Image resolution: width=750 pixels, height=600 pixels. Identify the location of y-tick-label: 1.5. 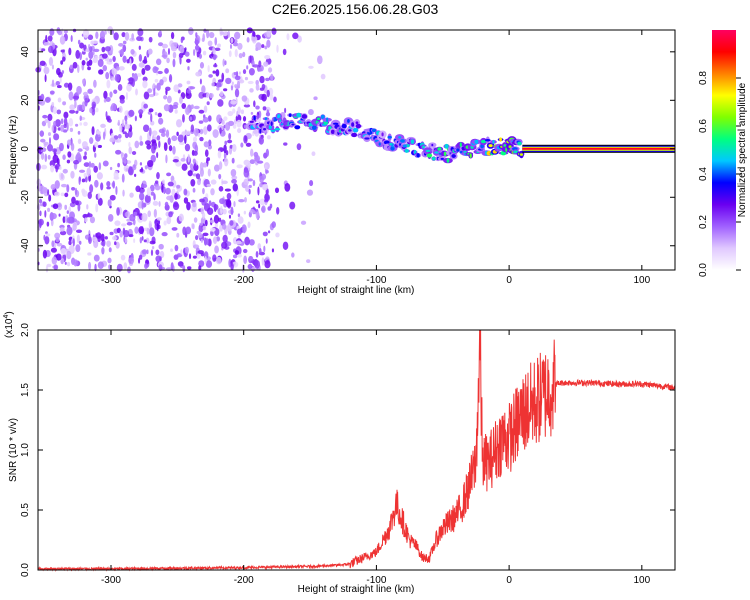
(25, 390).